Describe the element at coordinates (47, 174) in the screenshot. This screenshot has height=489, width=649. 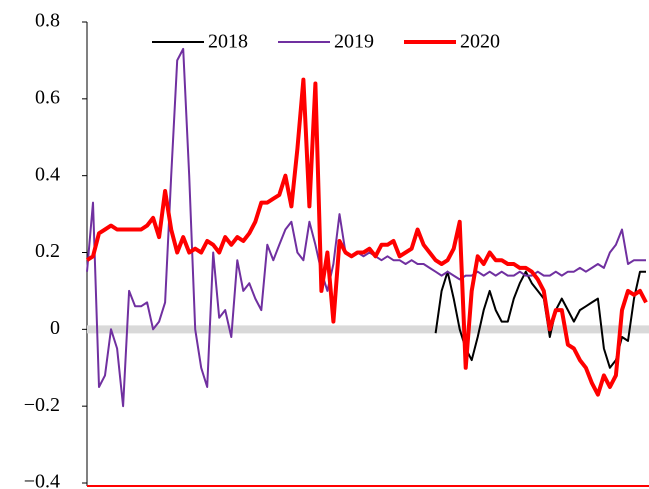
I see `y-tick-label: 0.4` at that location.